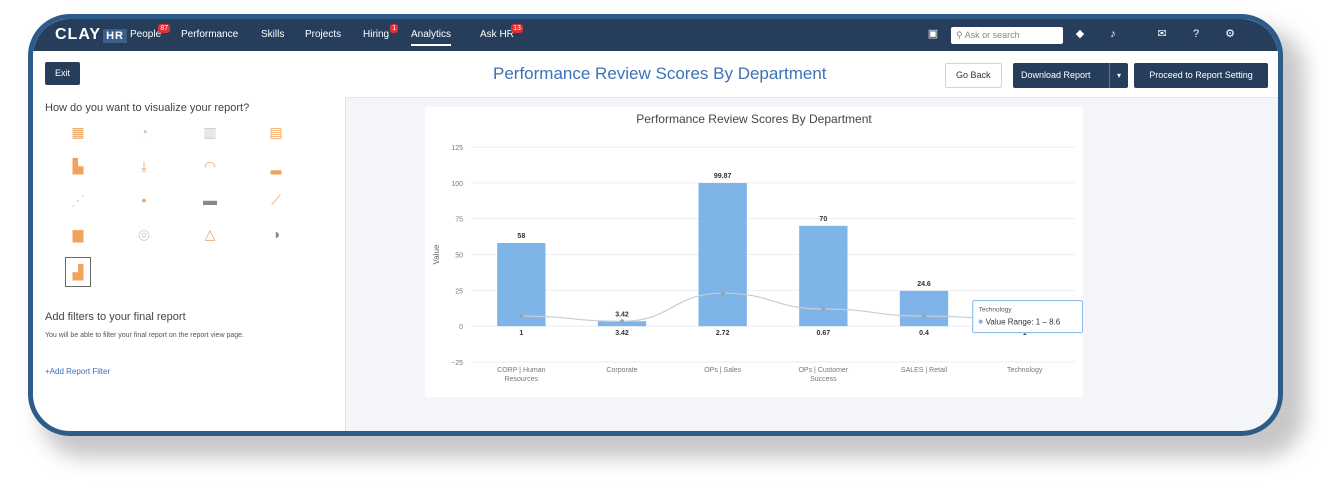  I want to click on scatter-plot-icon: ⋰, so click(78, 200).